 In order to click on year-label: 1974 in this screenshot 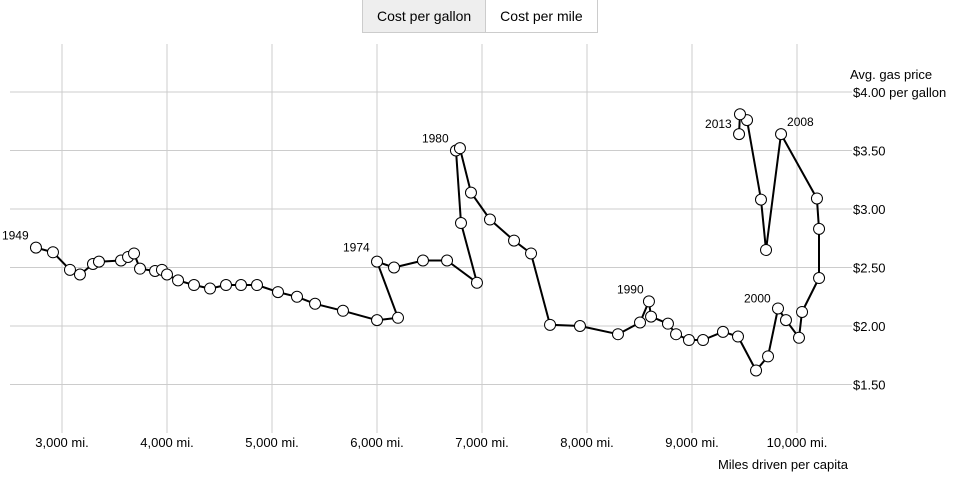, I will do `click(356, 248)`.